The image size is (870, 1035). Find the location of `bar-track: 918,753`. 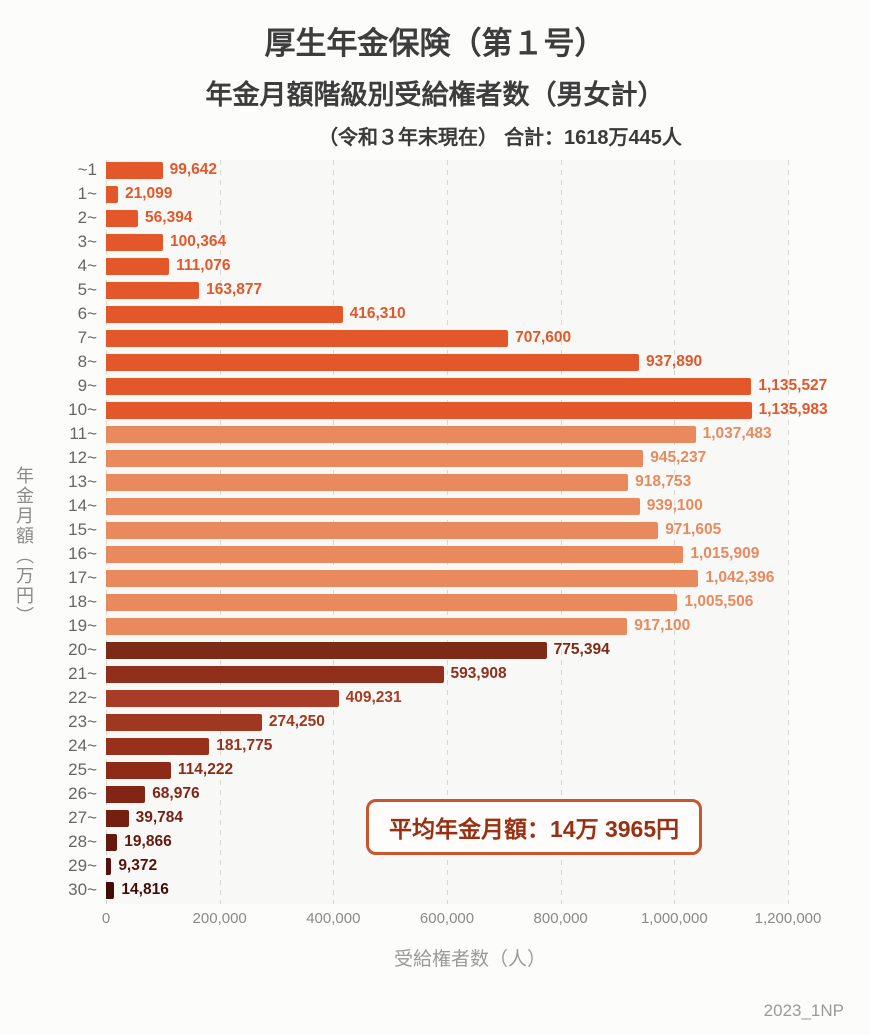

bar-track: 918,753 is located at coordinates (447, 482).